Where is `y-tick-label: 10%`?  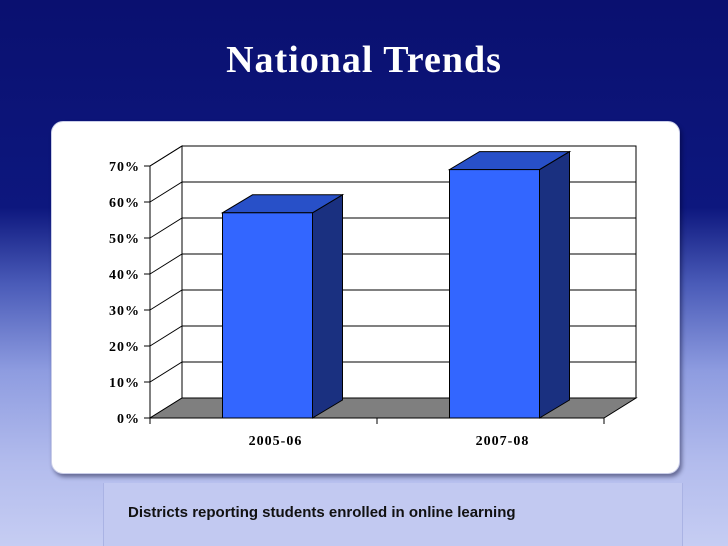 y-tick-label: 10% is located at coordinates (124, 383).